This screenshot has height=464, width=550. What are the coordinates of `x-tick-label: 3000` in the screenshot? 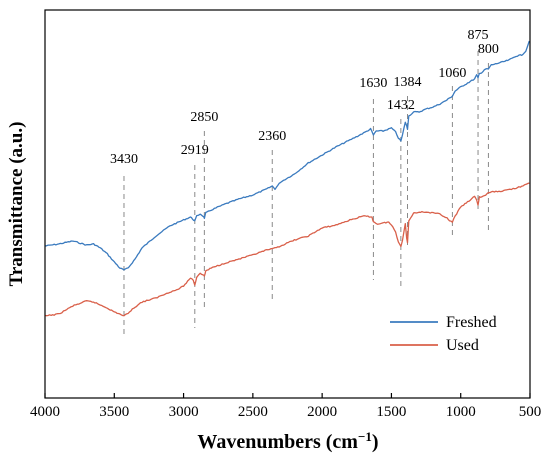 It's located at (184, 412).